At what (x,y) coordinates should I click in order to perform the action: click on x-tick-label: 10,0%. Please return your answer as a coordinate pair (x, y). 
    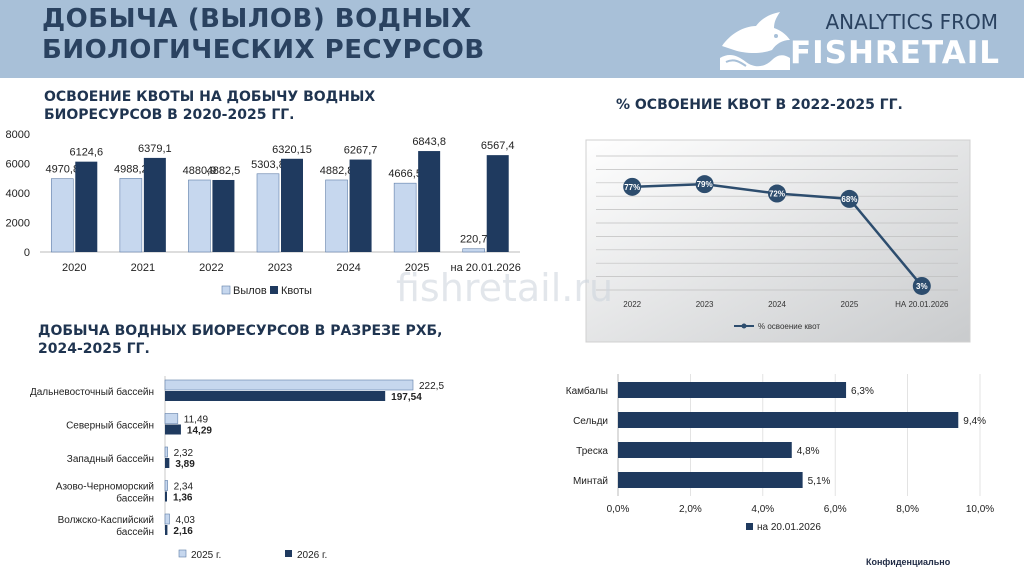
    Looking at the image, I should click on (980, 509).